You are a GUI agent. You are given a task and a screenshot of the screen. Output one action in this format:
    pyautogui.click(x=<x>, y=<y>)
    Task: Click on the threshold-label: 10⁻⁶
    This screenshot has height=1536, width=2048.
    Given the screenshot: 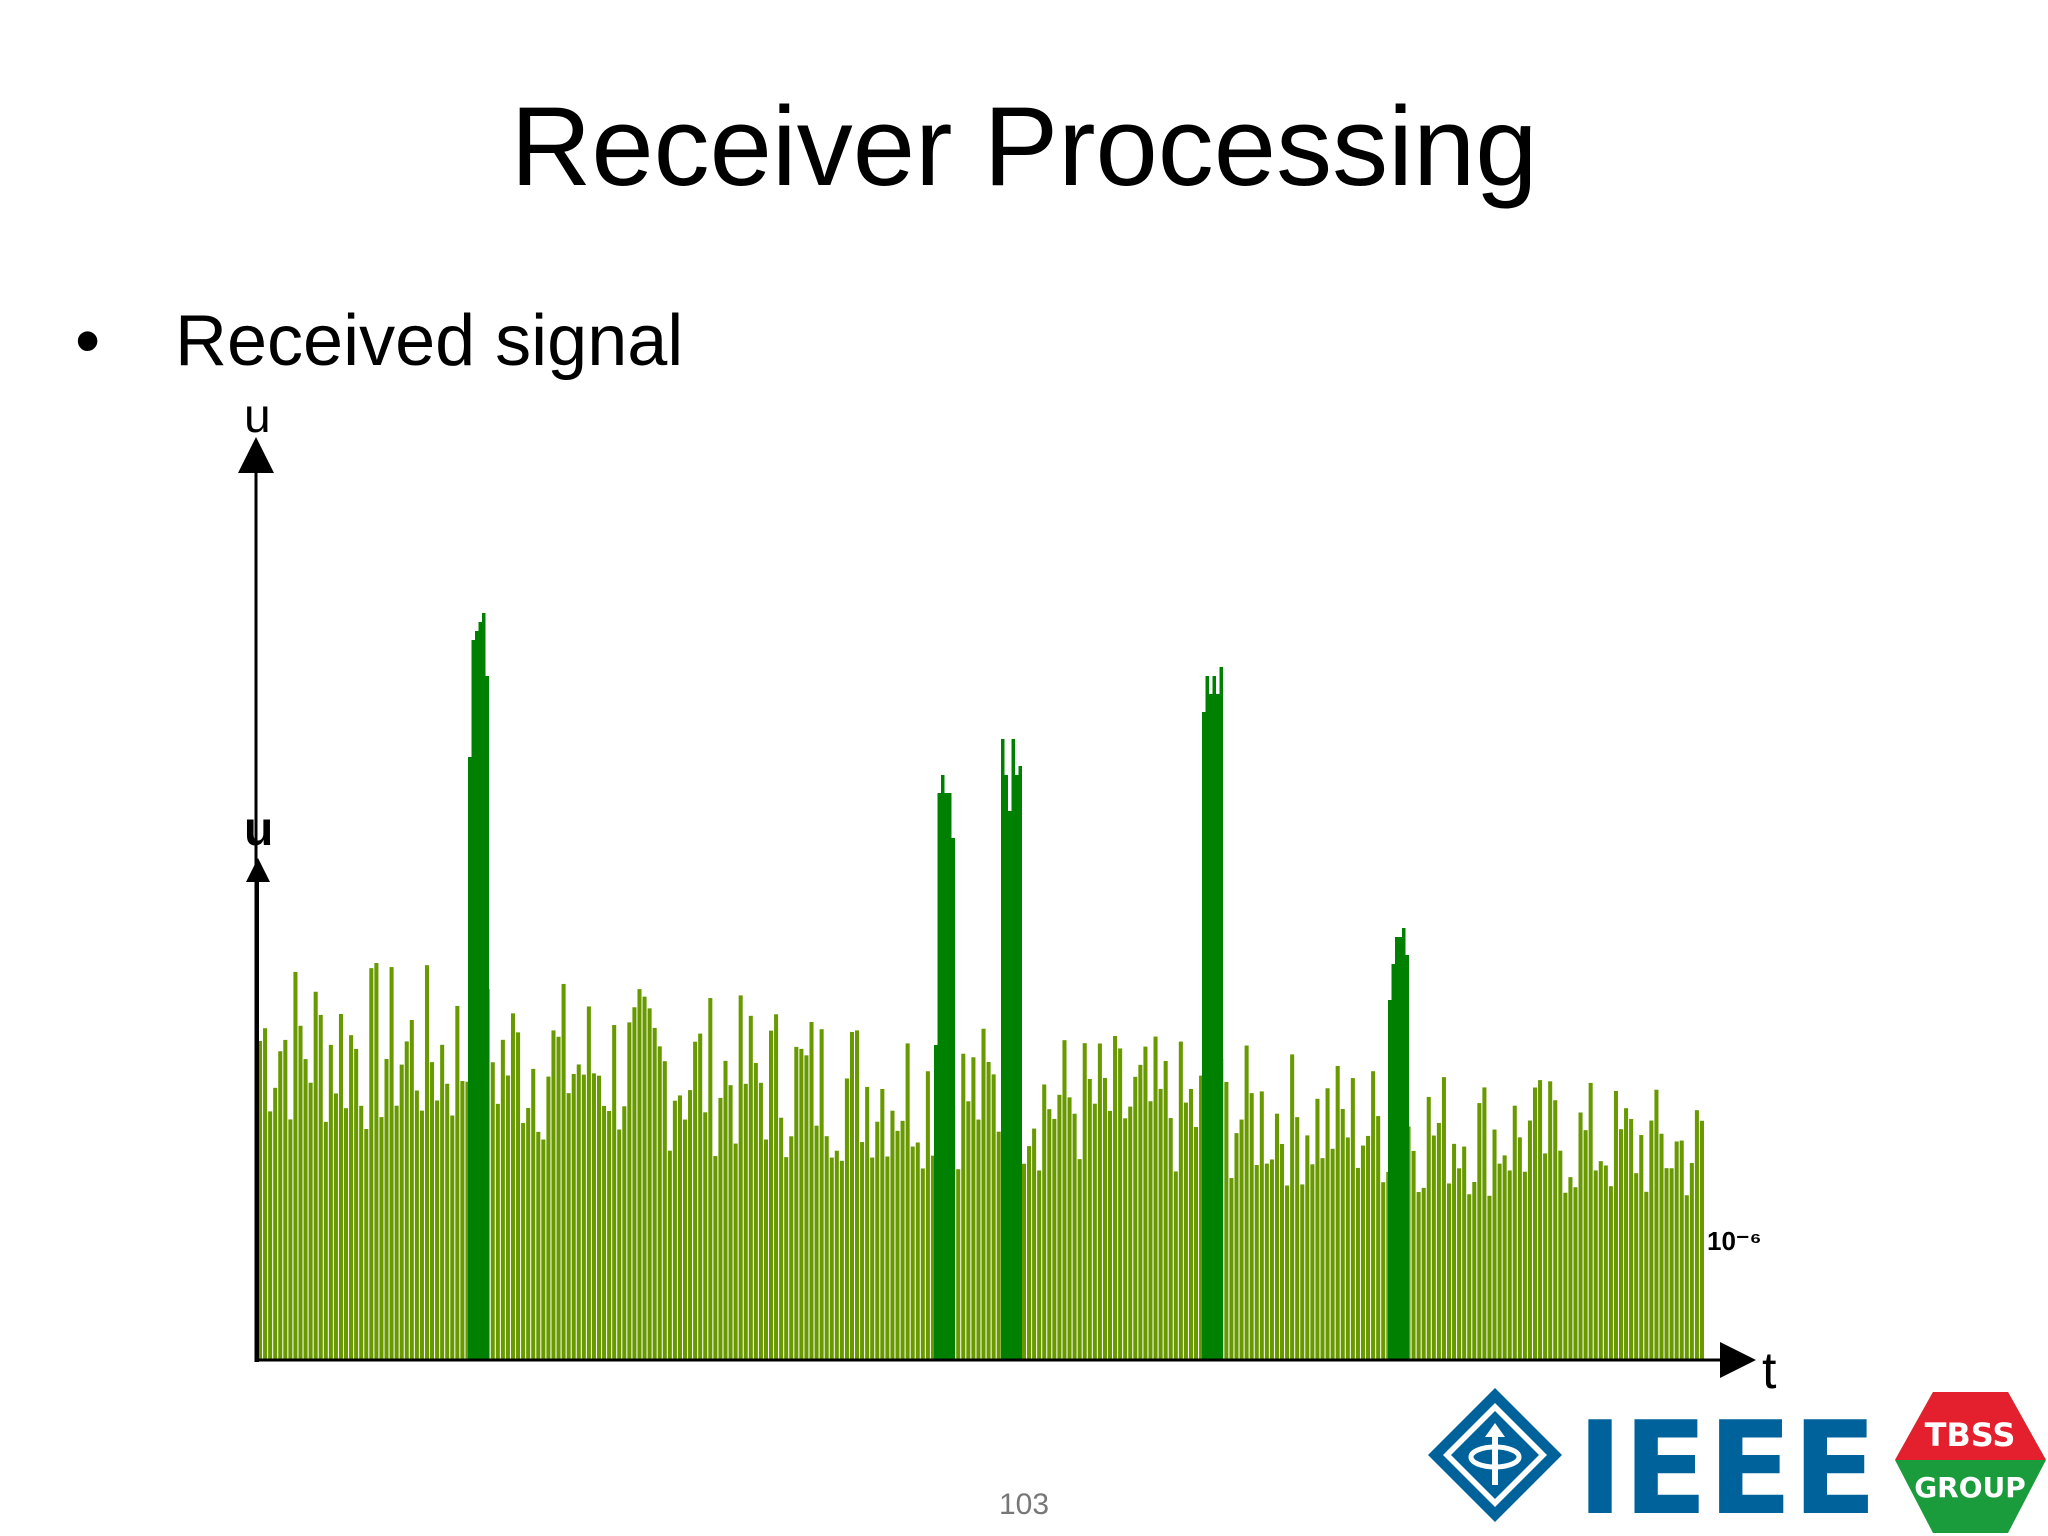 What is the action you would take?
    pyautogui.click(x=1734, y=1241)
    